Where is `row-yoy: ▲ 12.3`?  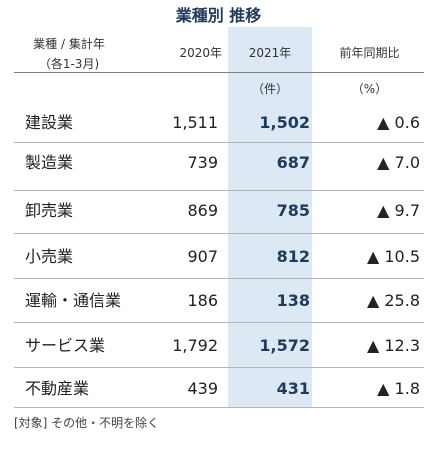 row-yoy: ▲ 12.3 is located at coordinates (393, 345).